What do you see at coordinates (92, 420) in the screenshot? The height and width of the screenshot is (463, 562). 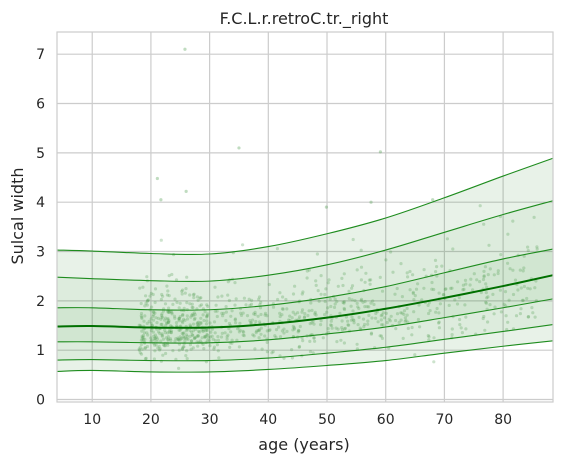 I see `x-tick-label: 10` at bounding box center [92, 420].